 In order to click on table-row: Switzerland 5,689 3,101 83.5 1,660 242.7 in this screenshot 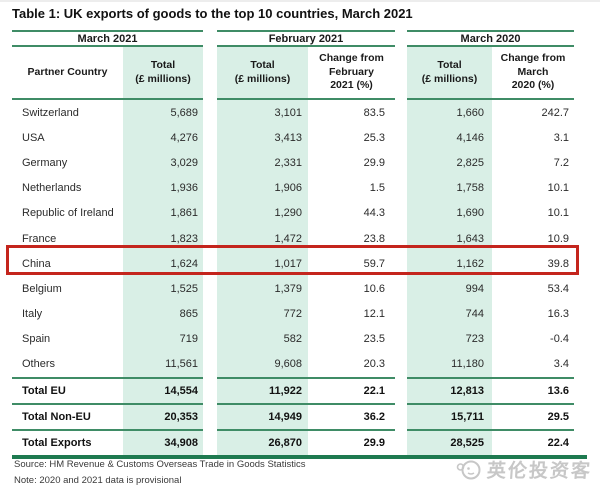, I will do `click(293, 113)`.